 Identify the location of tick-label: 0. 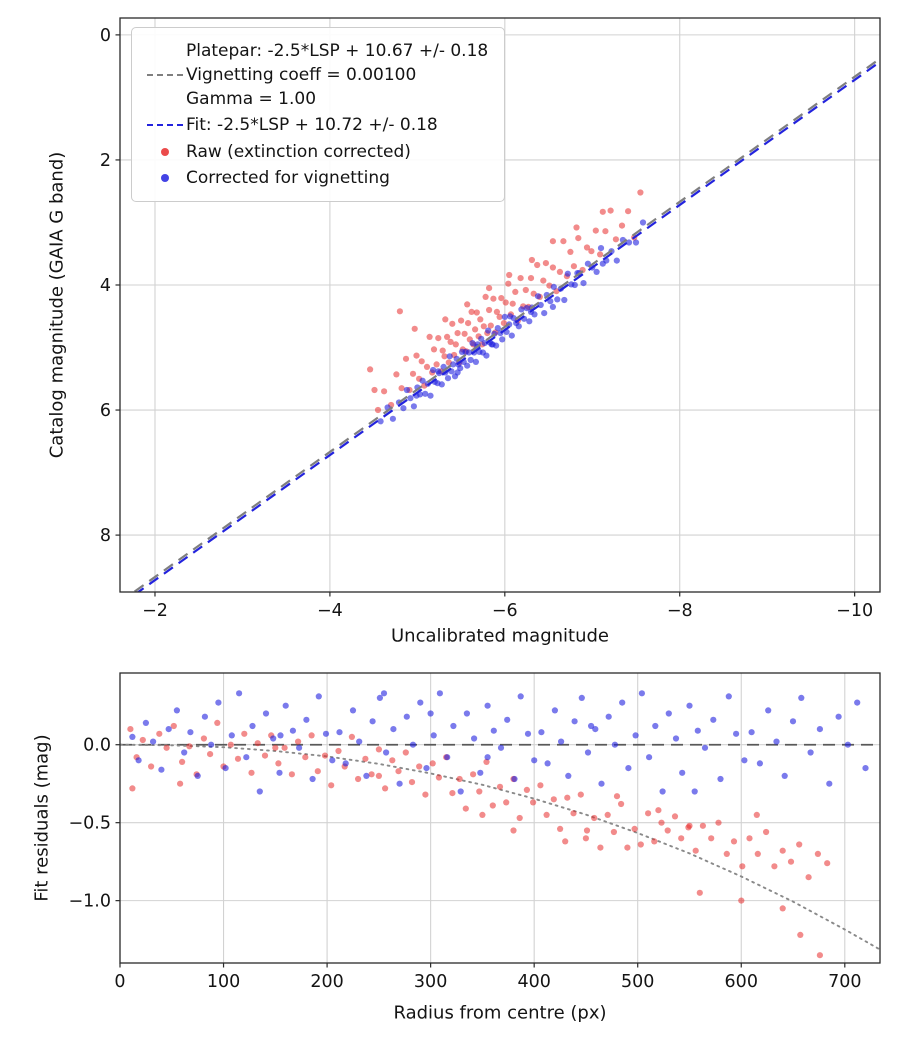
(119, 982).